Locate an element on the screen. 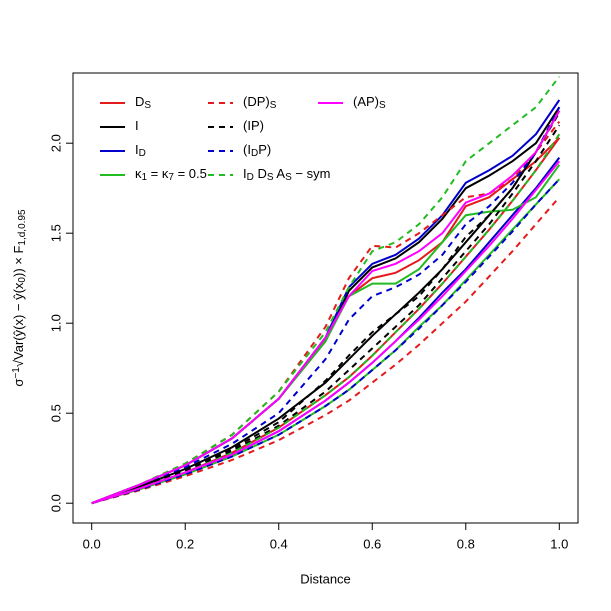  legend-label: (IP) is located at coordinates (253, 125).